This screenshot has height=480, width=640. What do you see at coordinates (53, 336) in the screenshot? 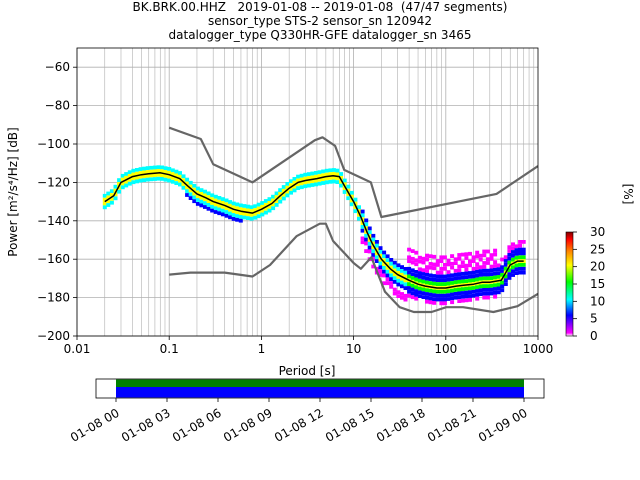
I see `y-tick-label: −200` at bounding box center [53, 336].